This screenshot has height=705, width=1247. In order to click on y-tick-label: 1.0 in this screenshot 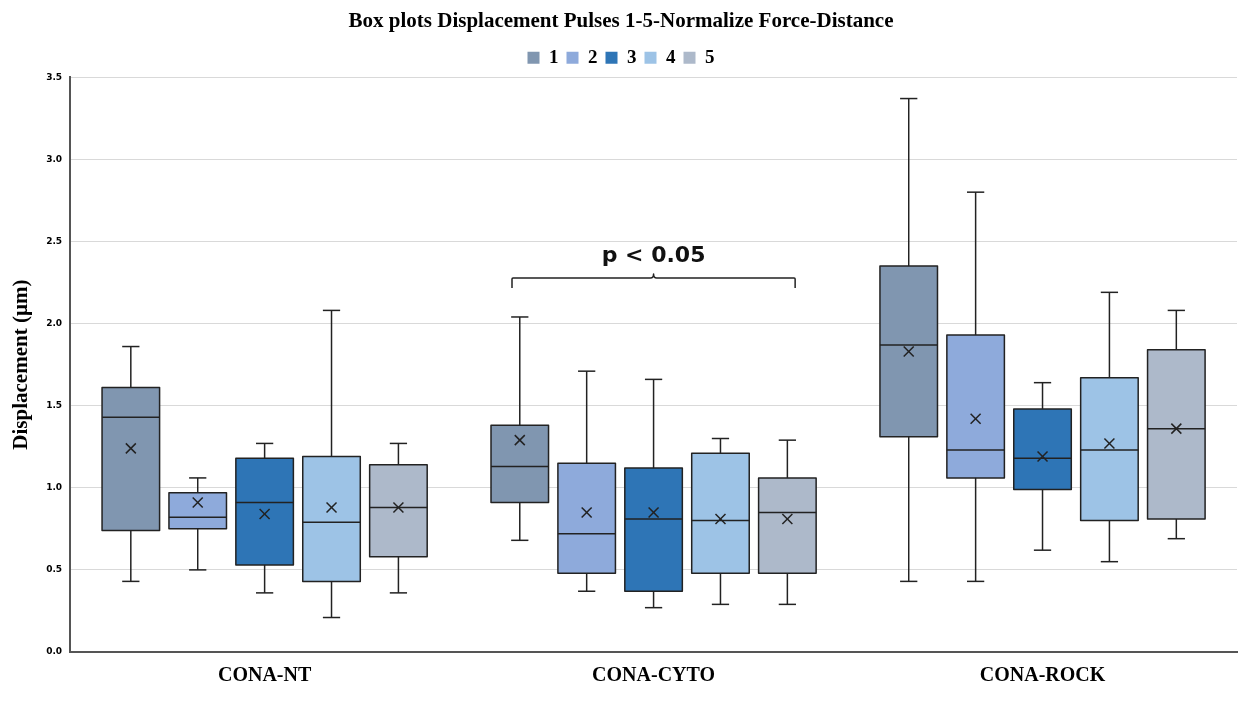, I will do `click(54, 487)`.